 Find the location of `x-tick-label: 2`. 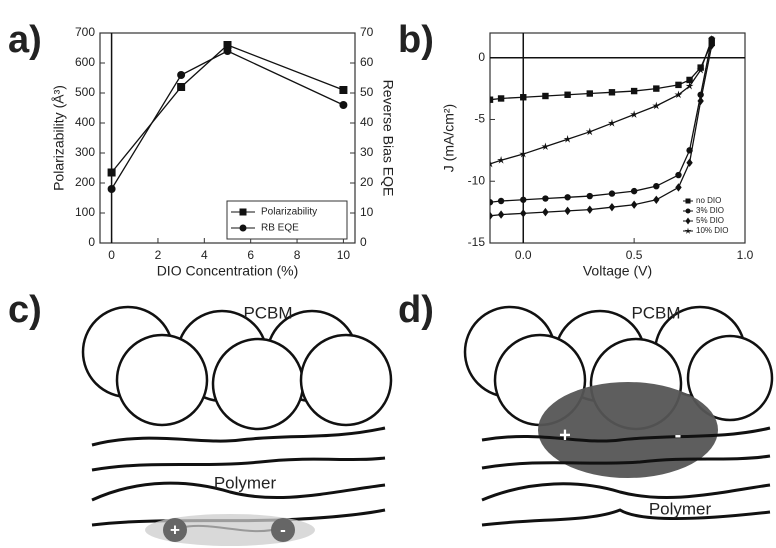

x-tick-label: 2 is located at coordinates (158, 255).